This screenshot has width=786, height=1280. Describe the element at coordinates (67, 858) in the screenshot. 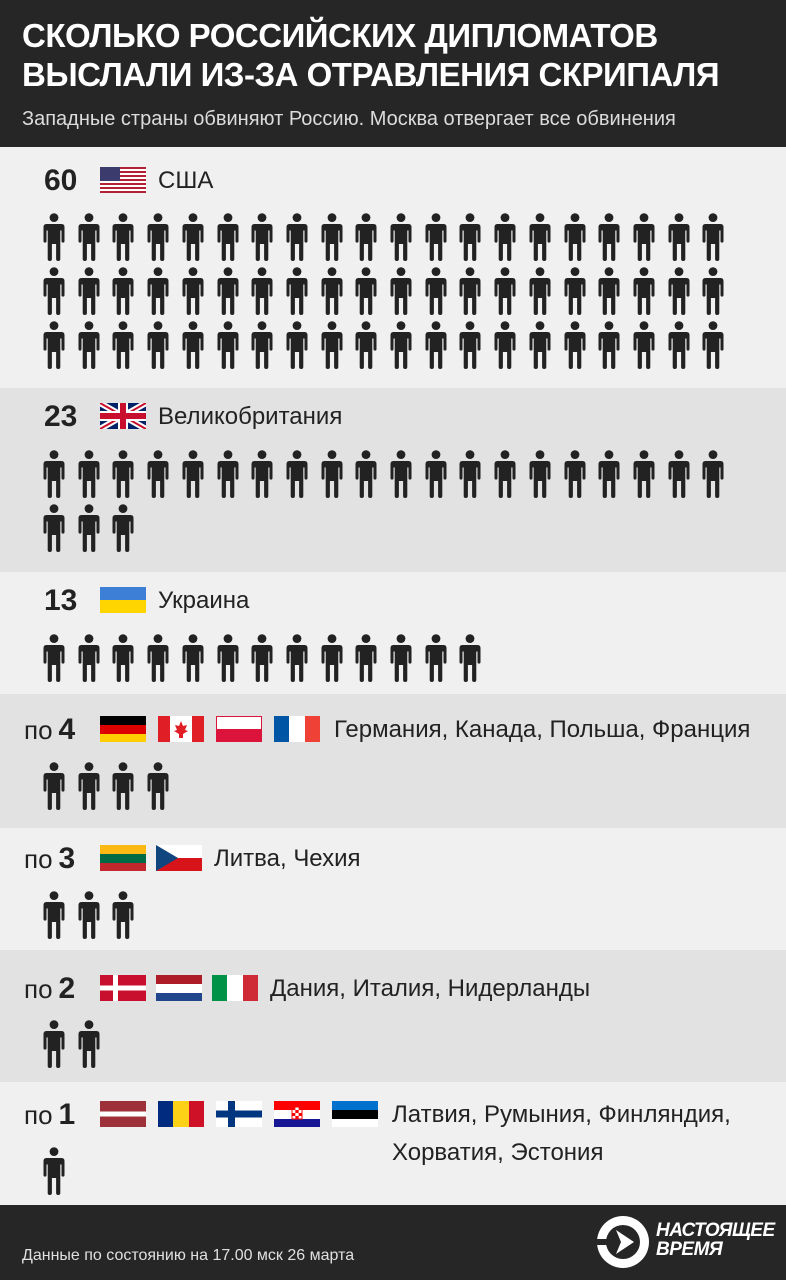

I see `count-value: 3` at that location.